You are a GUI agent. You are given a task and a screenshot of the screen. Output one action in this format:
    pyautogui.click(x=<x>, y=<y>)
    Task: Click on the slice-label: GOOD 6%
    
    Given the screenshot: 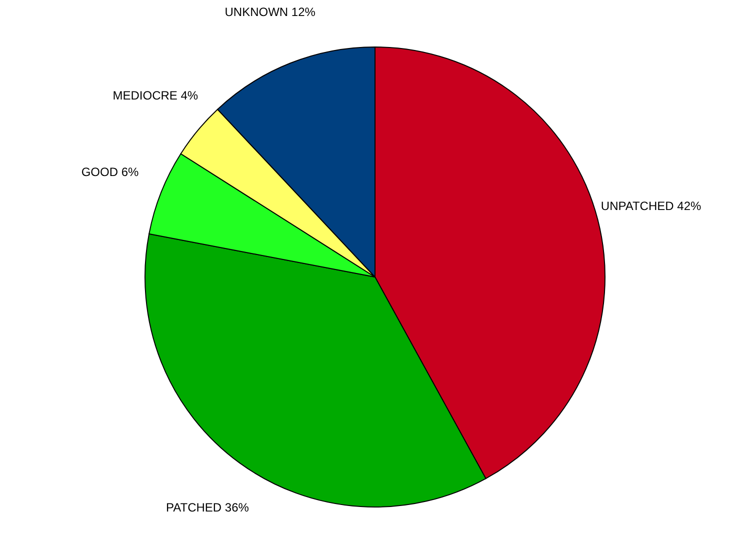 What is the action you would take?
    pyautogui.click(x=110, y=172)
    